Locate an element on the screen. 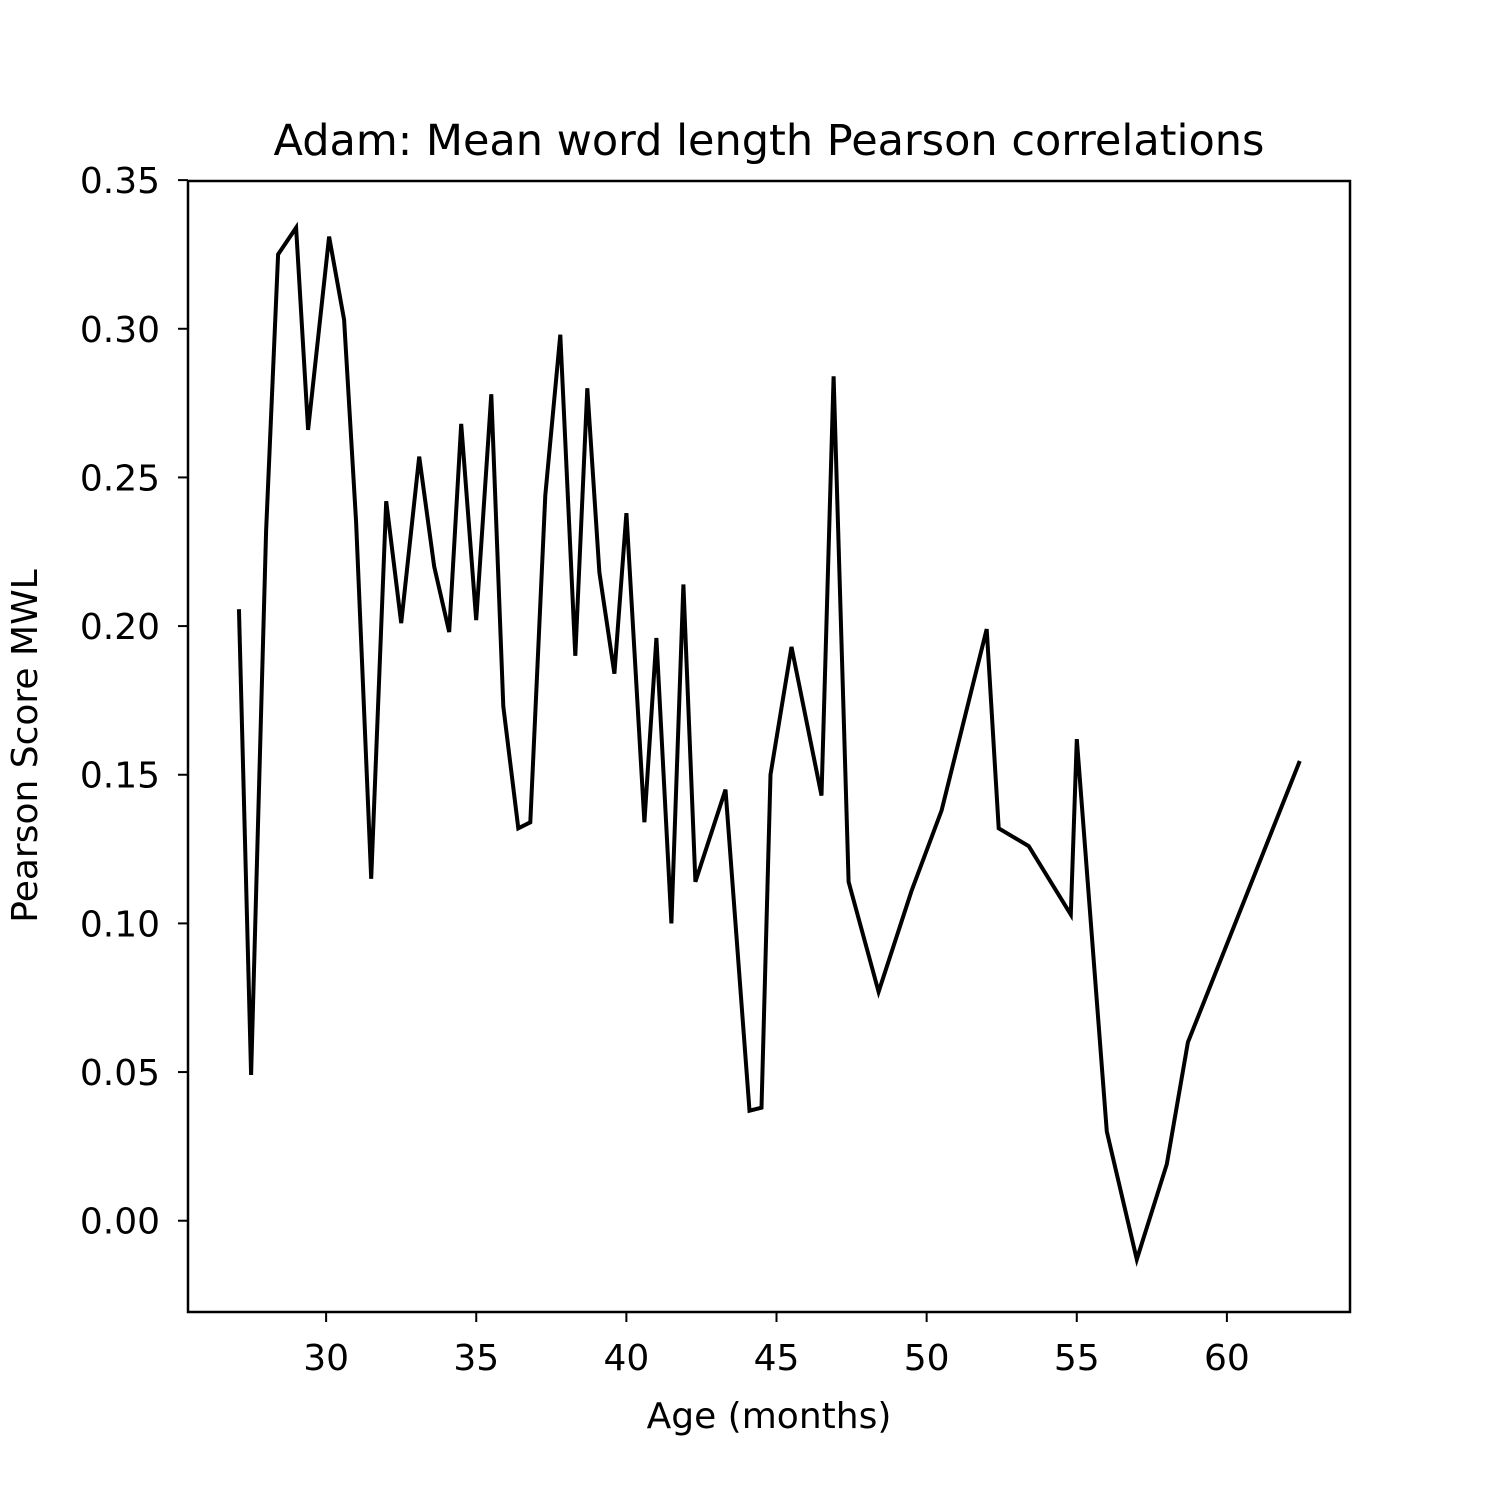  y-axis-ticks: 0.00 0.05 0.10 0.15 0.20 0.25 0.30 0.35 is located at coordinates (134, 702).